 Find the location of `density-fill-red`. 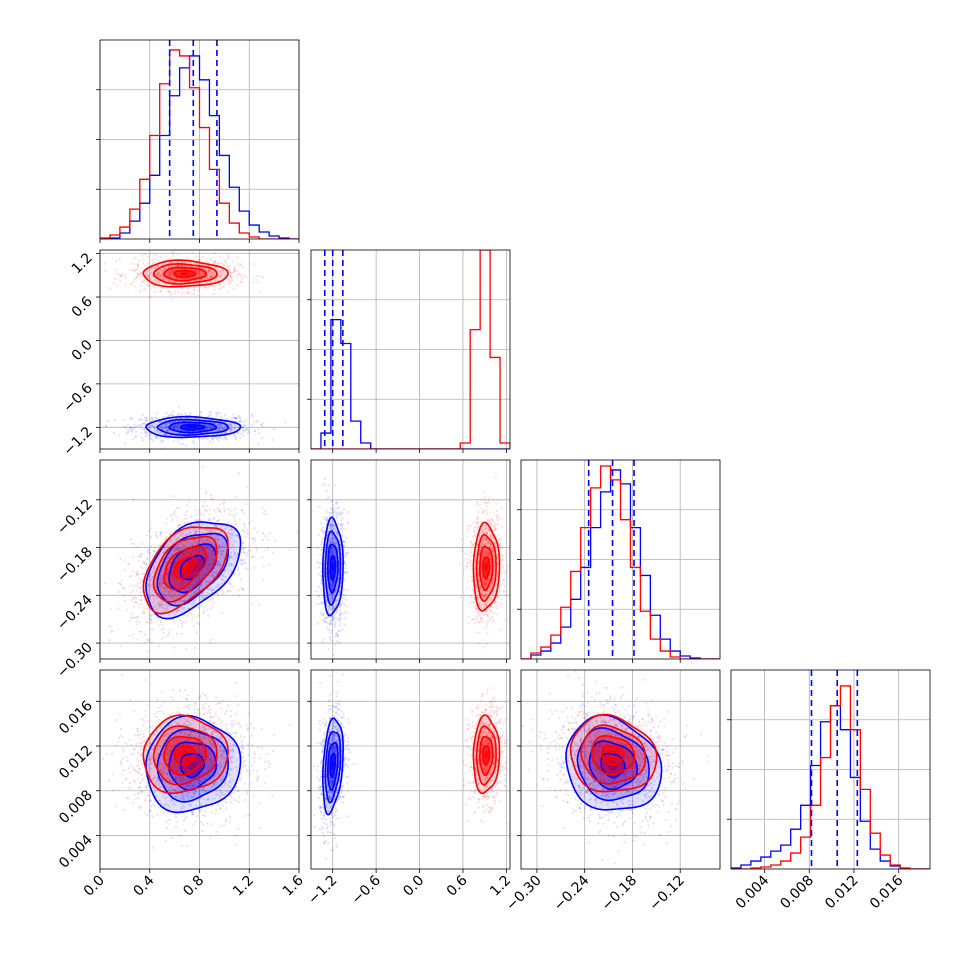

density-fill-red is located at coordinates (185, 274).